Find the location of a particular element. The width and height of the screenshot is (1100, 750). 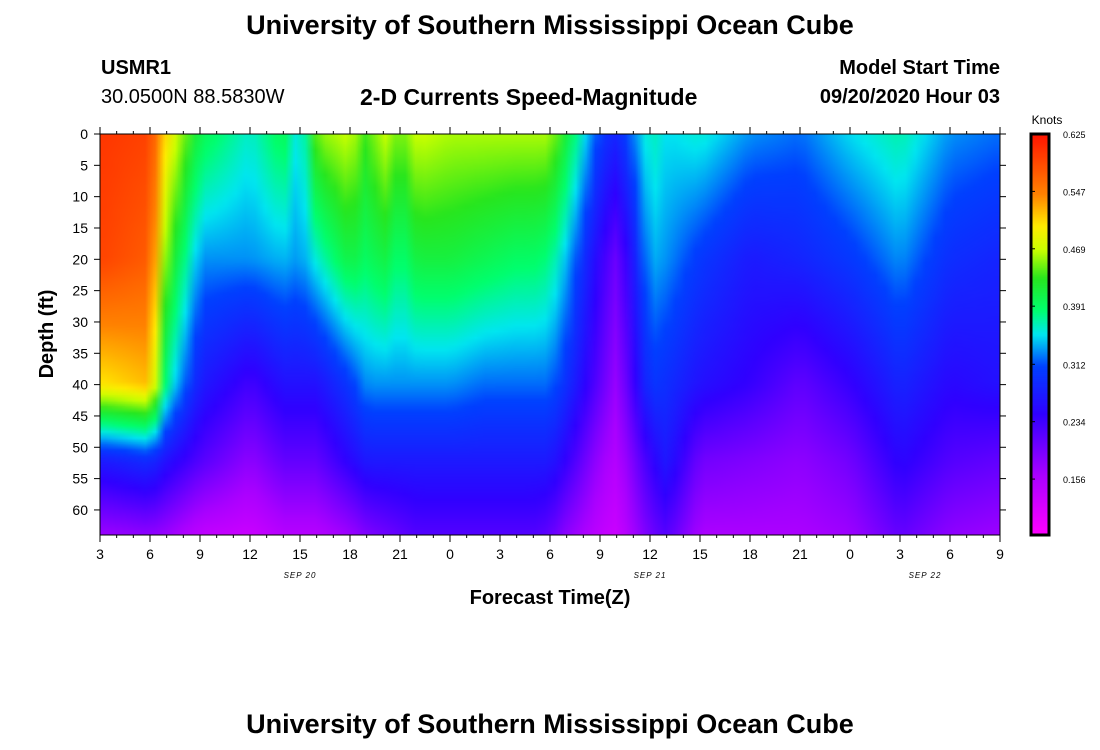

colorbar-label: Knots is located at coordinates (1047, 120).